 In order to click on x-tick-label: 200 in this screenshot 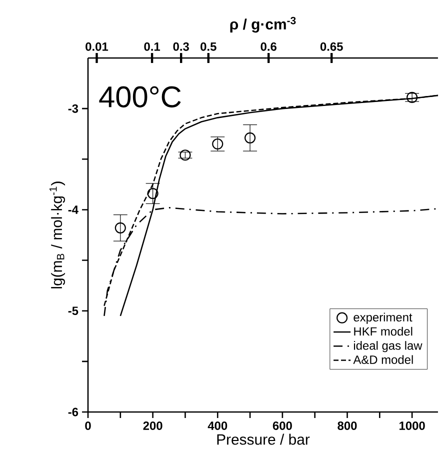, I will do `click(152, 426)`.